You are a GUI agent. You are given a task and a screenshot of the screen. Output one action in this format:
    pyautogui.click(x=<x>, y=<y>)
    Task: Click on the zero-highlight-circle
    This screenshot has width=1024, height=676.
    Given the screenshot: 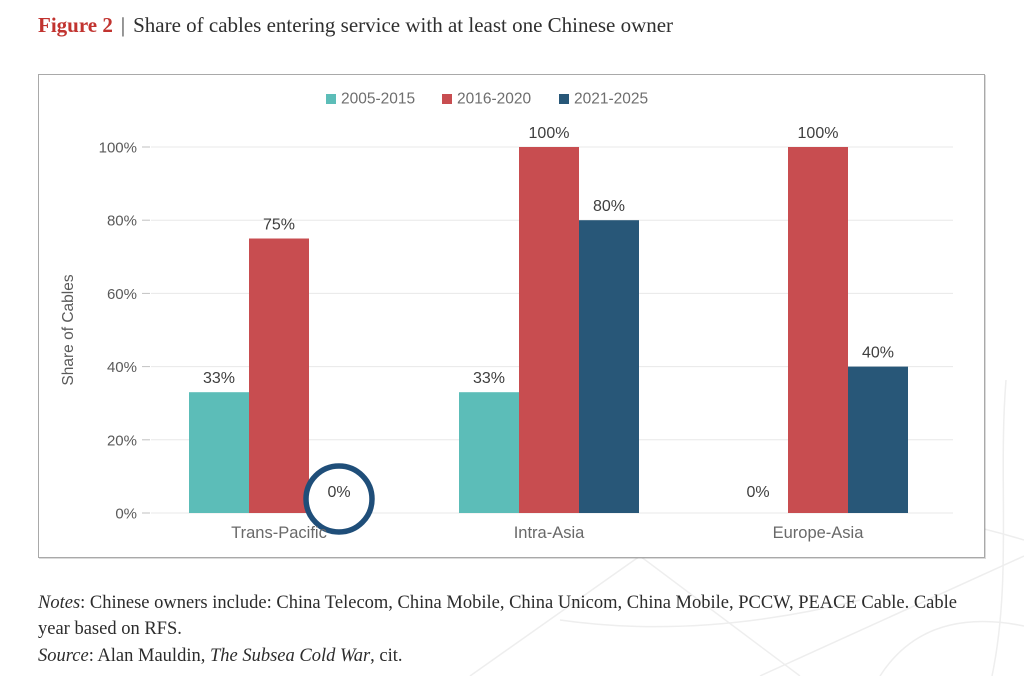 What is the action you would take?
    pyautogui.click(x=339, y=499)
    